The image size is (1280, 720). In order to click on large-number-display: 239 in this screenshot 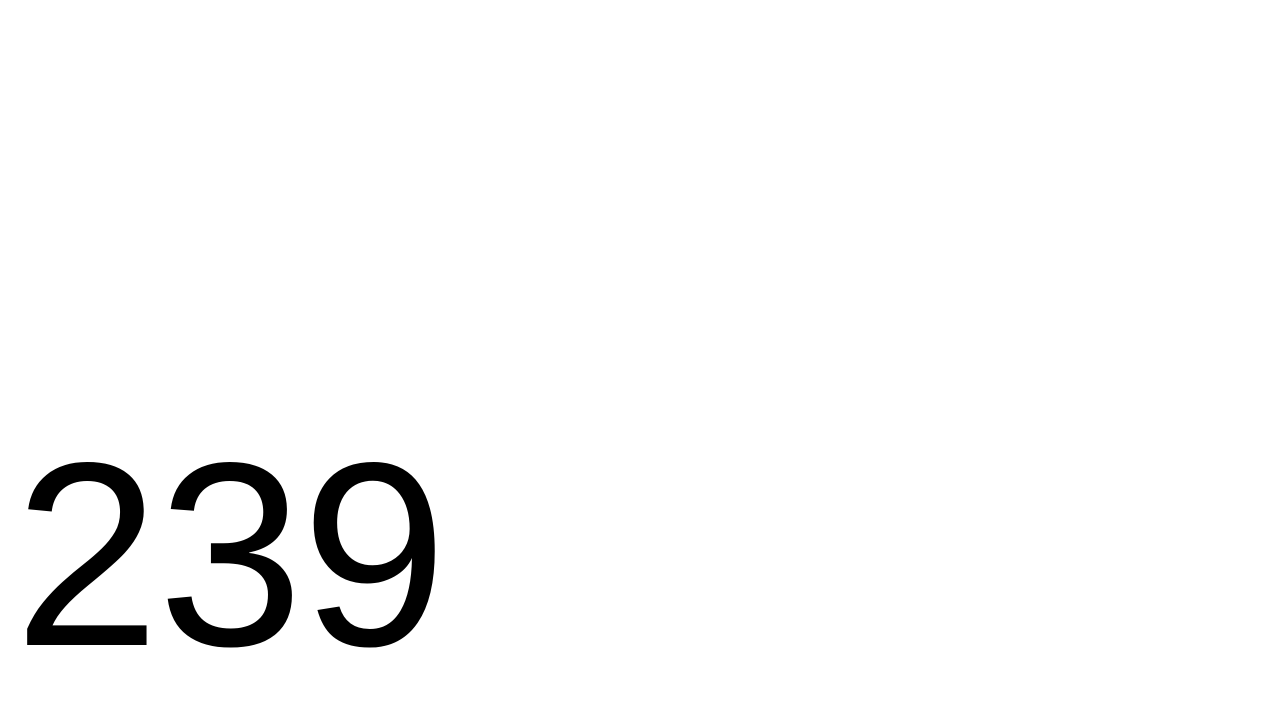, I will do `click(230, 554)`.